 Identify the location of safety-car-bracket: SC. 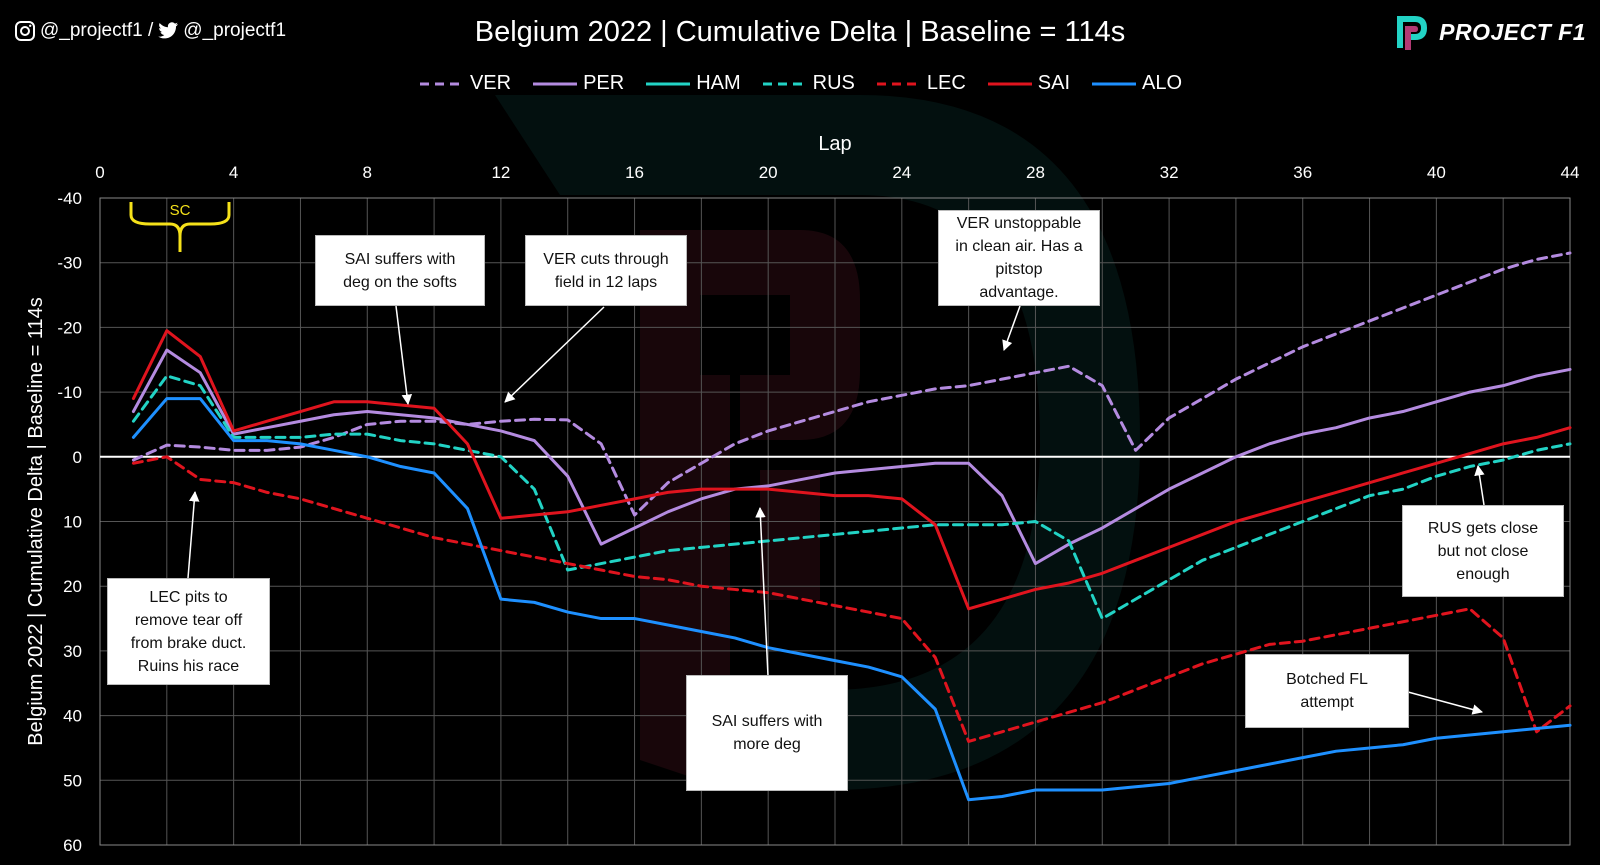
(180, 227).